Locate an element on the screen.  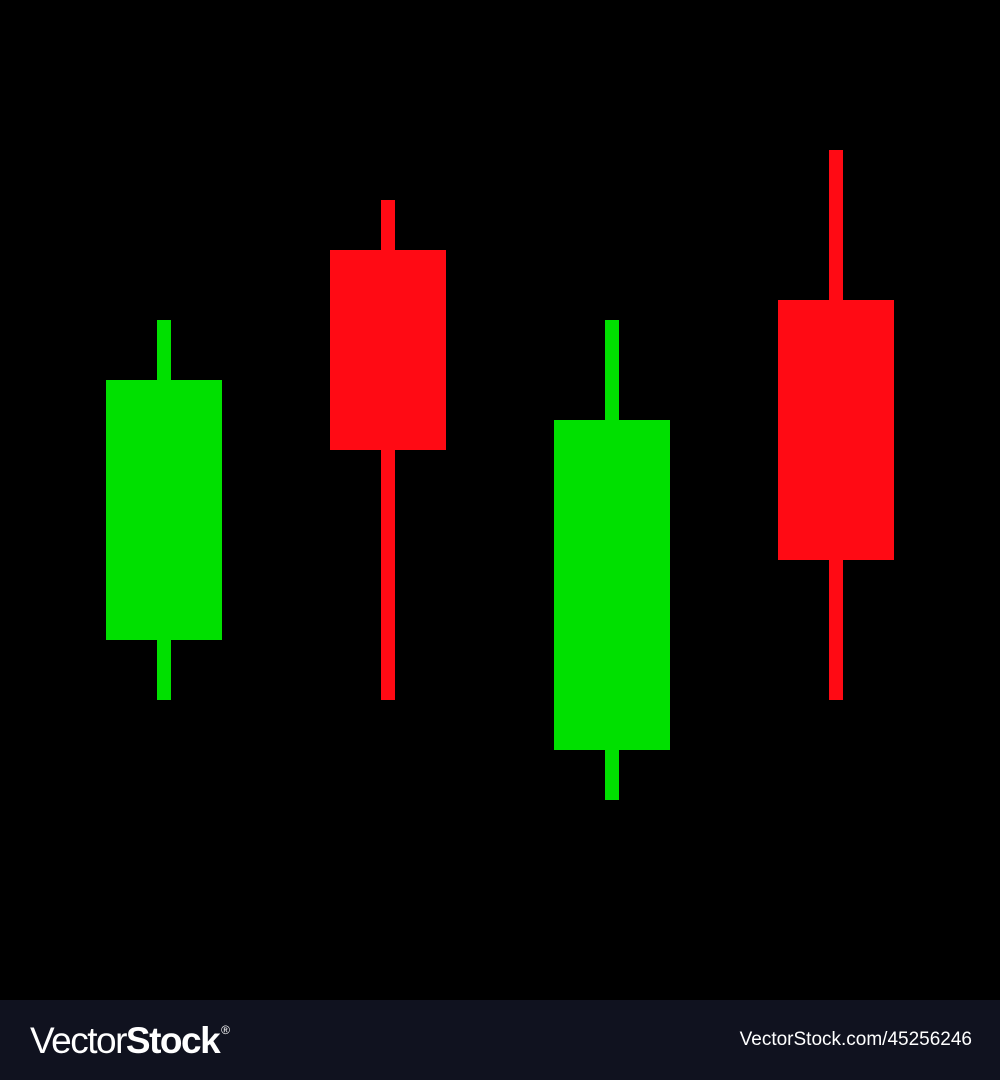
candle-1-body is located at coordinates (164, 510).